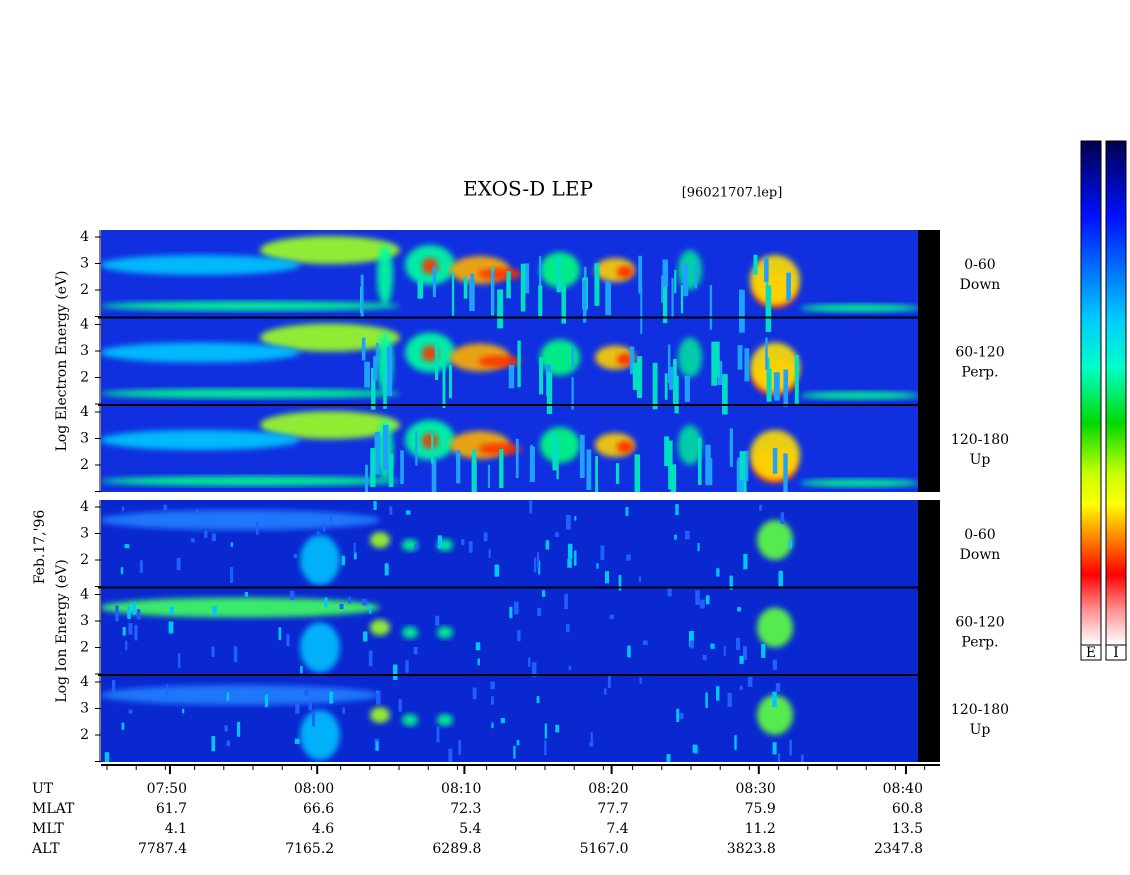  What do you see at coordinates (980, 555) in the screenshot?
I see `panel-direction: Down` at bounding box center [980, 555].